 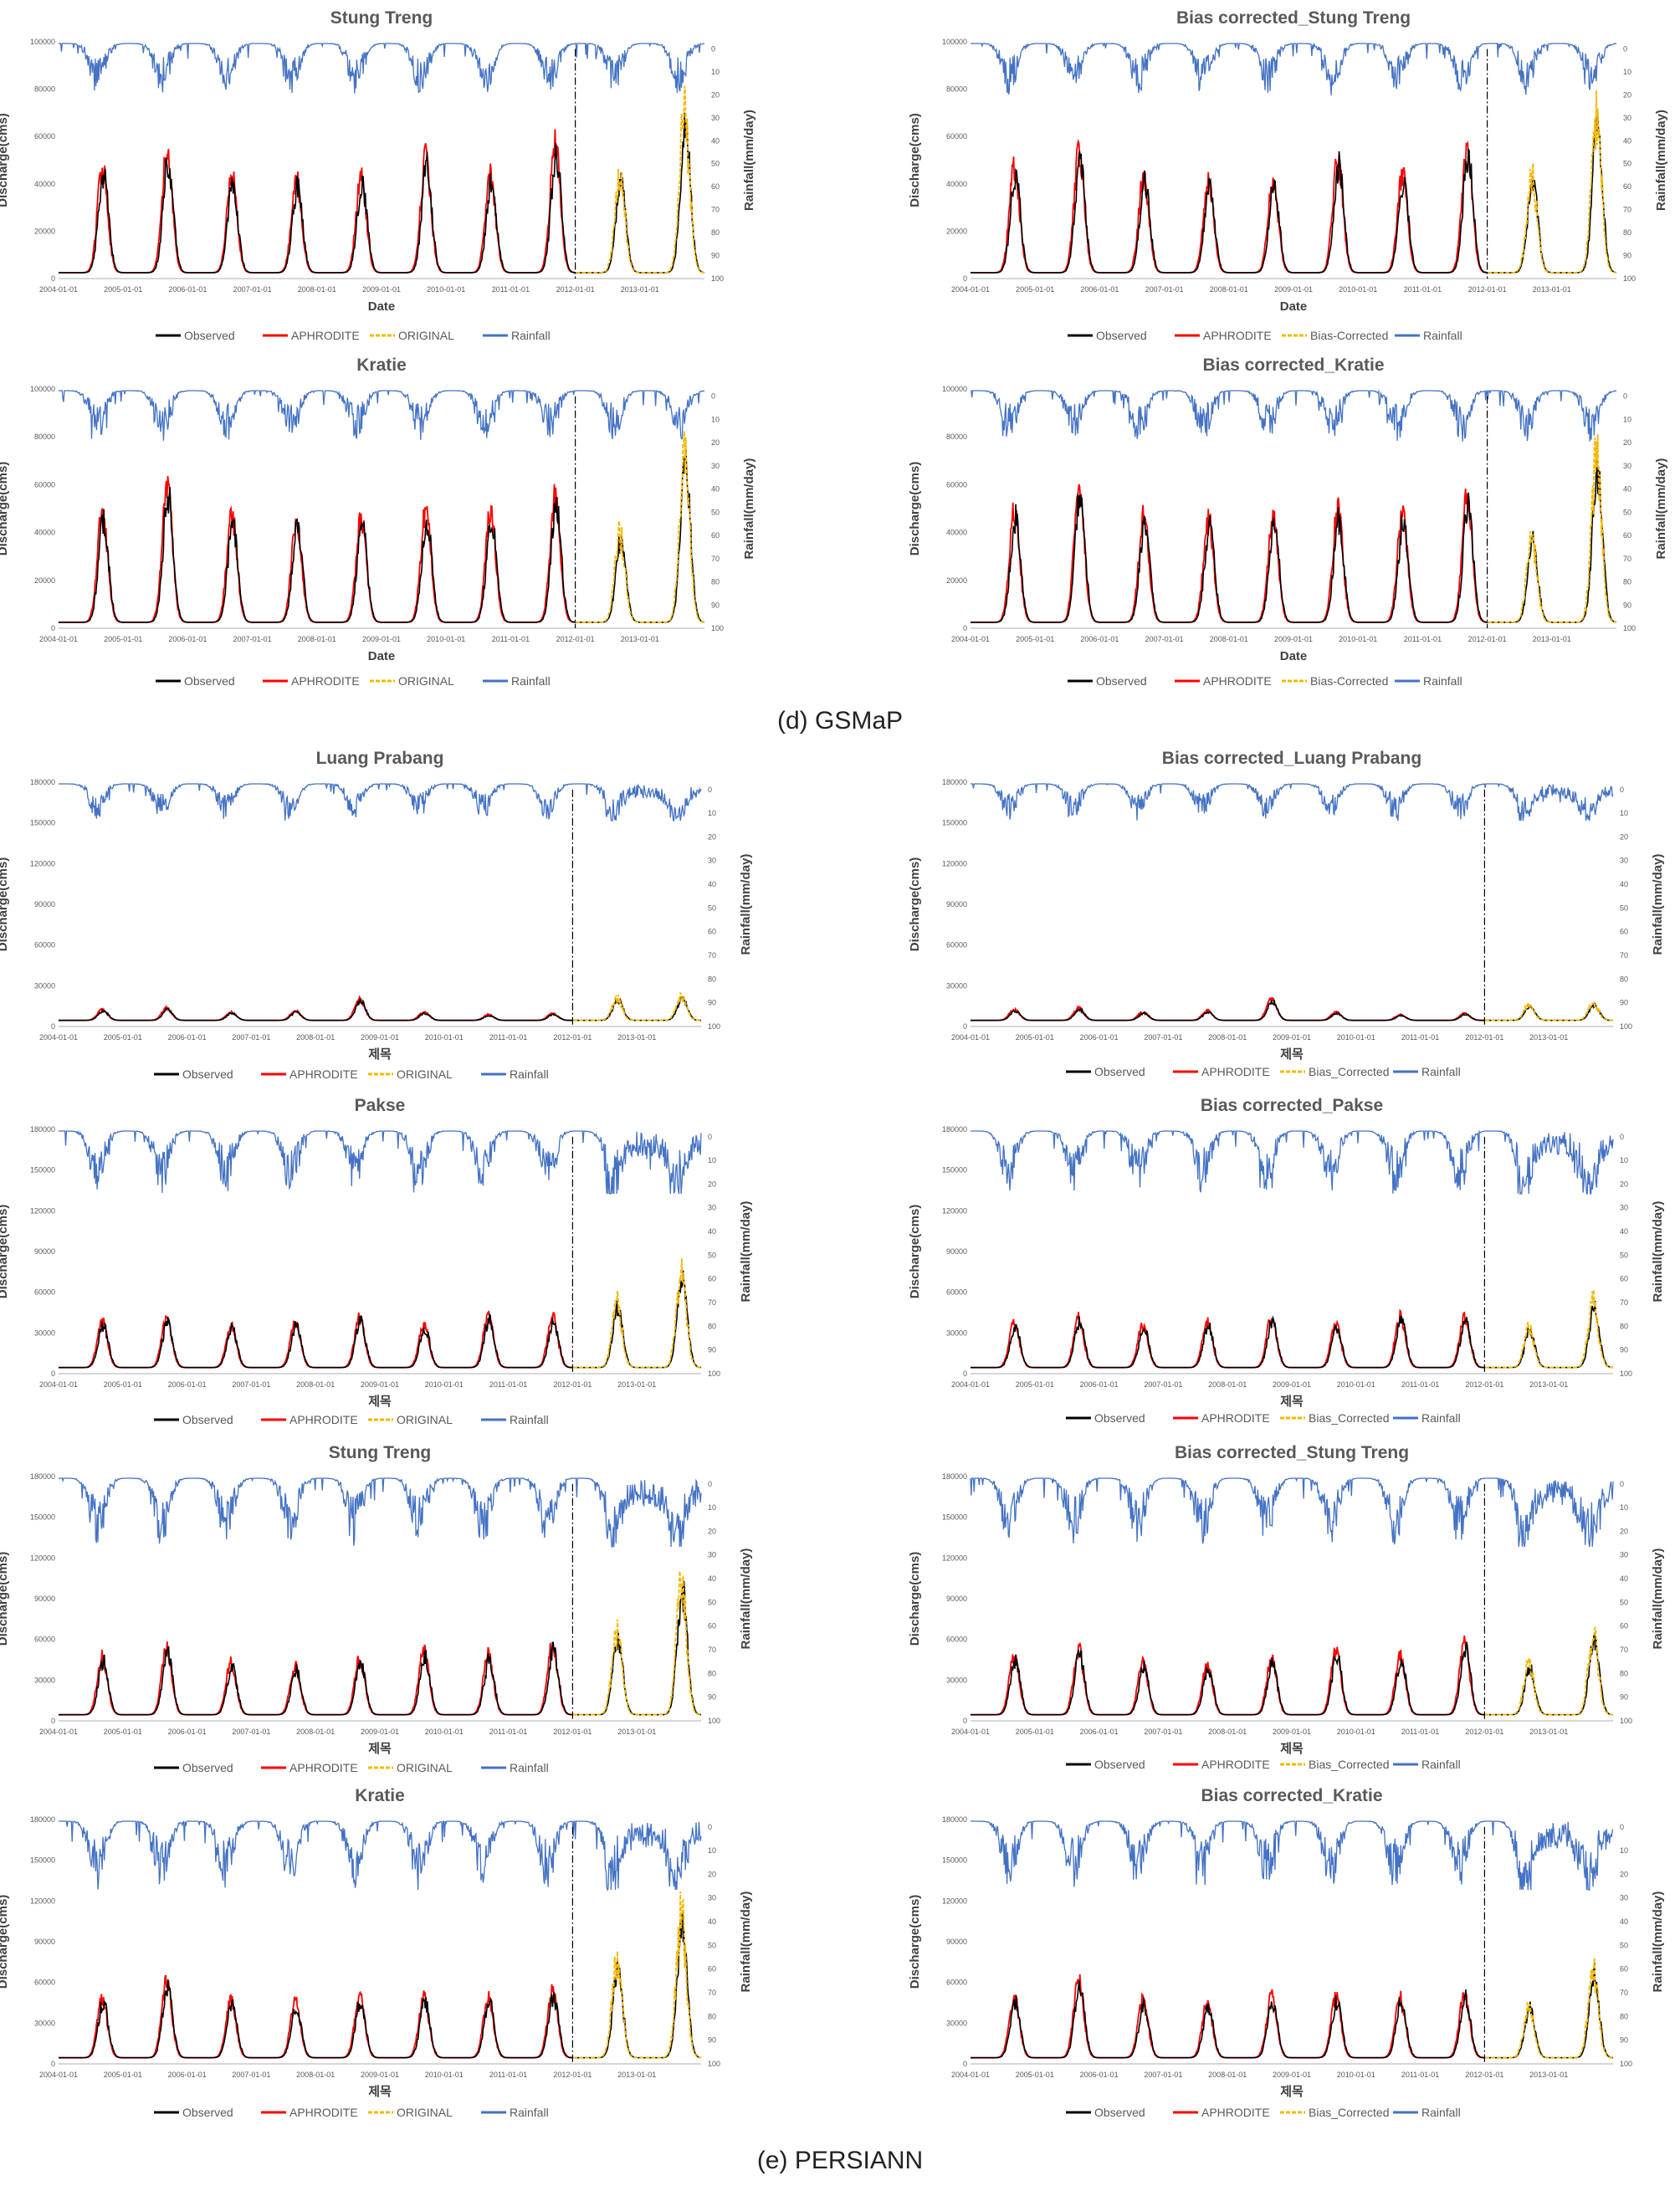 I want to click on y-tick-label: 30000, so click(x=44, y=1680).